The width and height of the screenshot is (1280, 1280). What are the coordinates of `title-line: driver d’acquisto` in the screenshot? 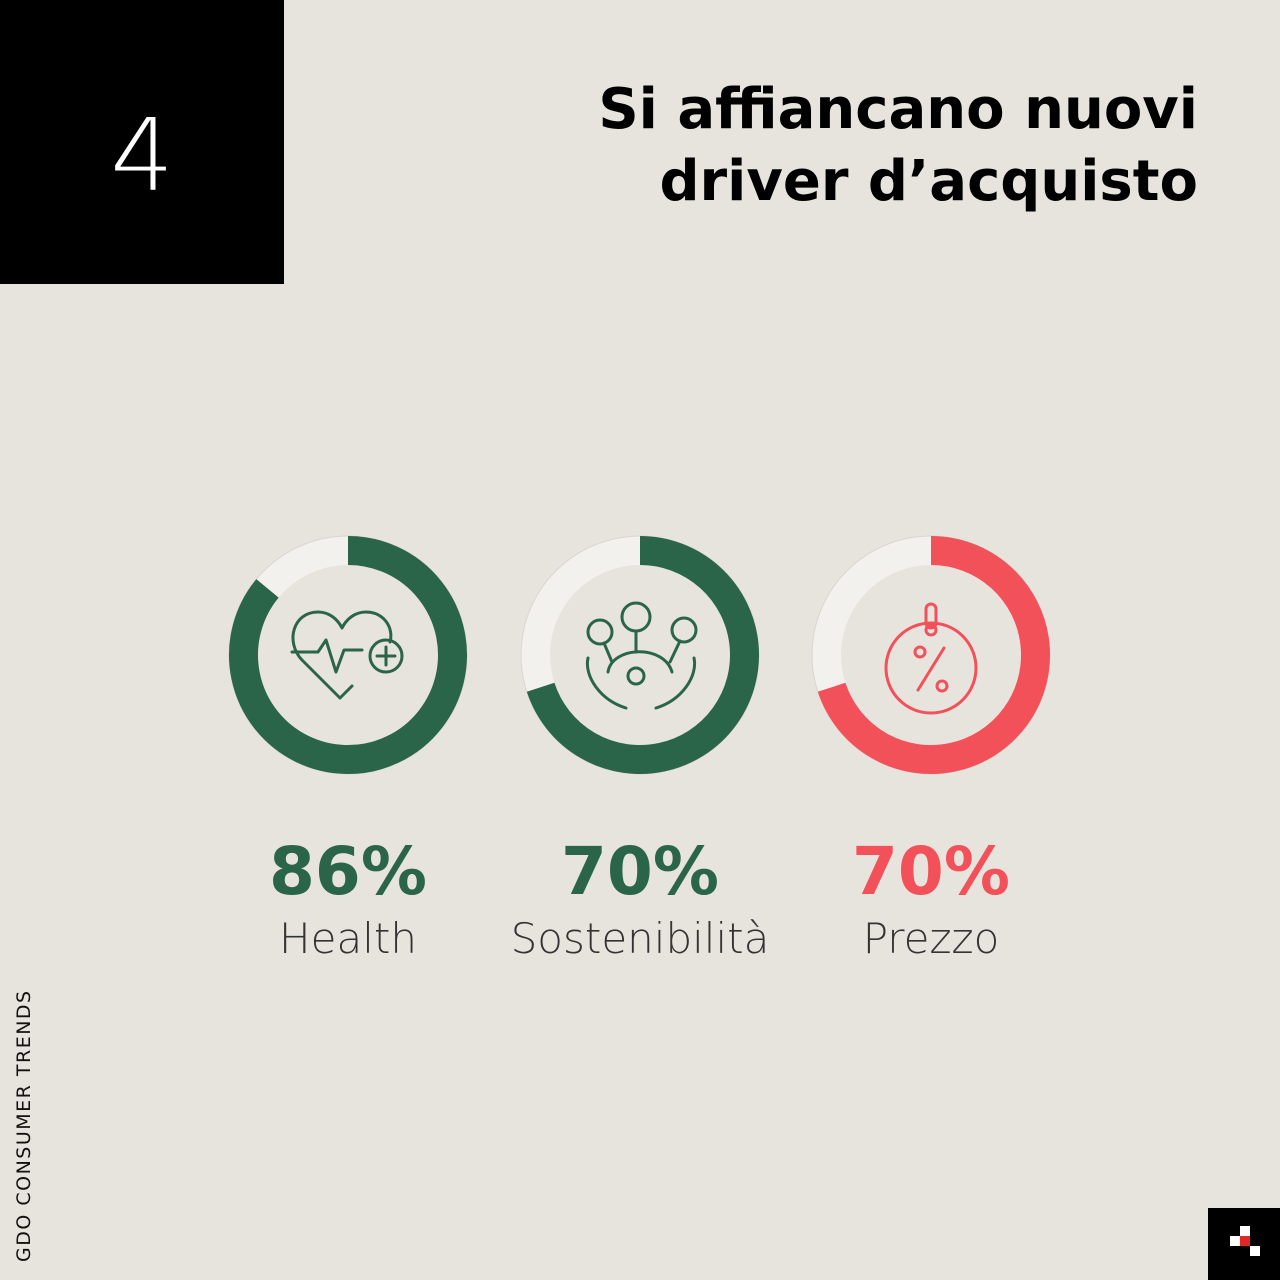 It's located at (928, 181).